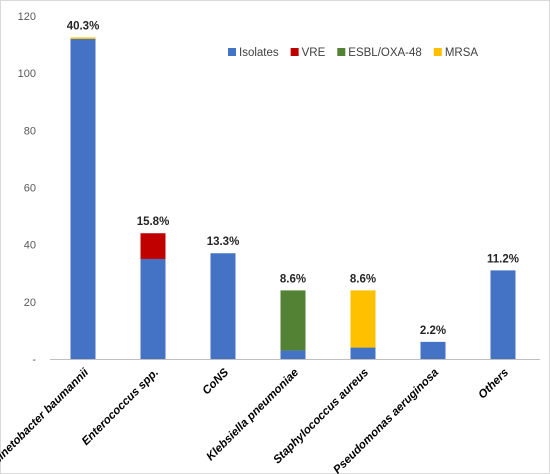 The width and height of the screenshot is (550, 474). Describe the element at coordinates (223, 242) in the screenshot. I see `data-label: 13.3%` at that location.